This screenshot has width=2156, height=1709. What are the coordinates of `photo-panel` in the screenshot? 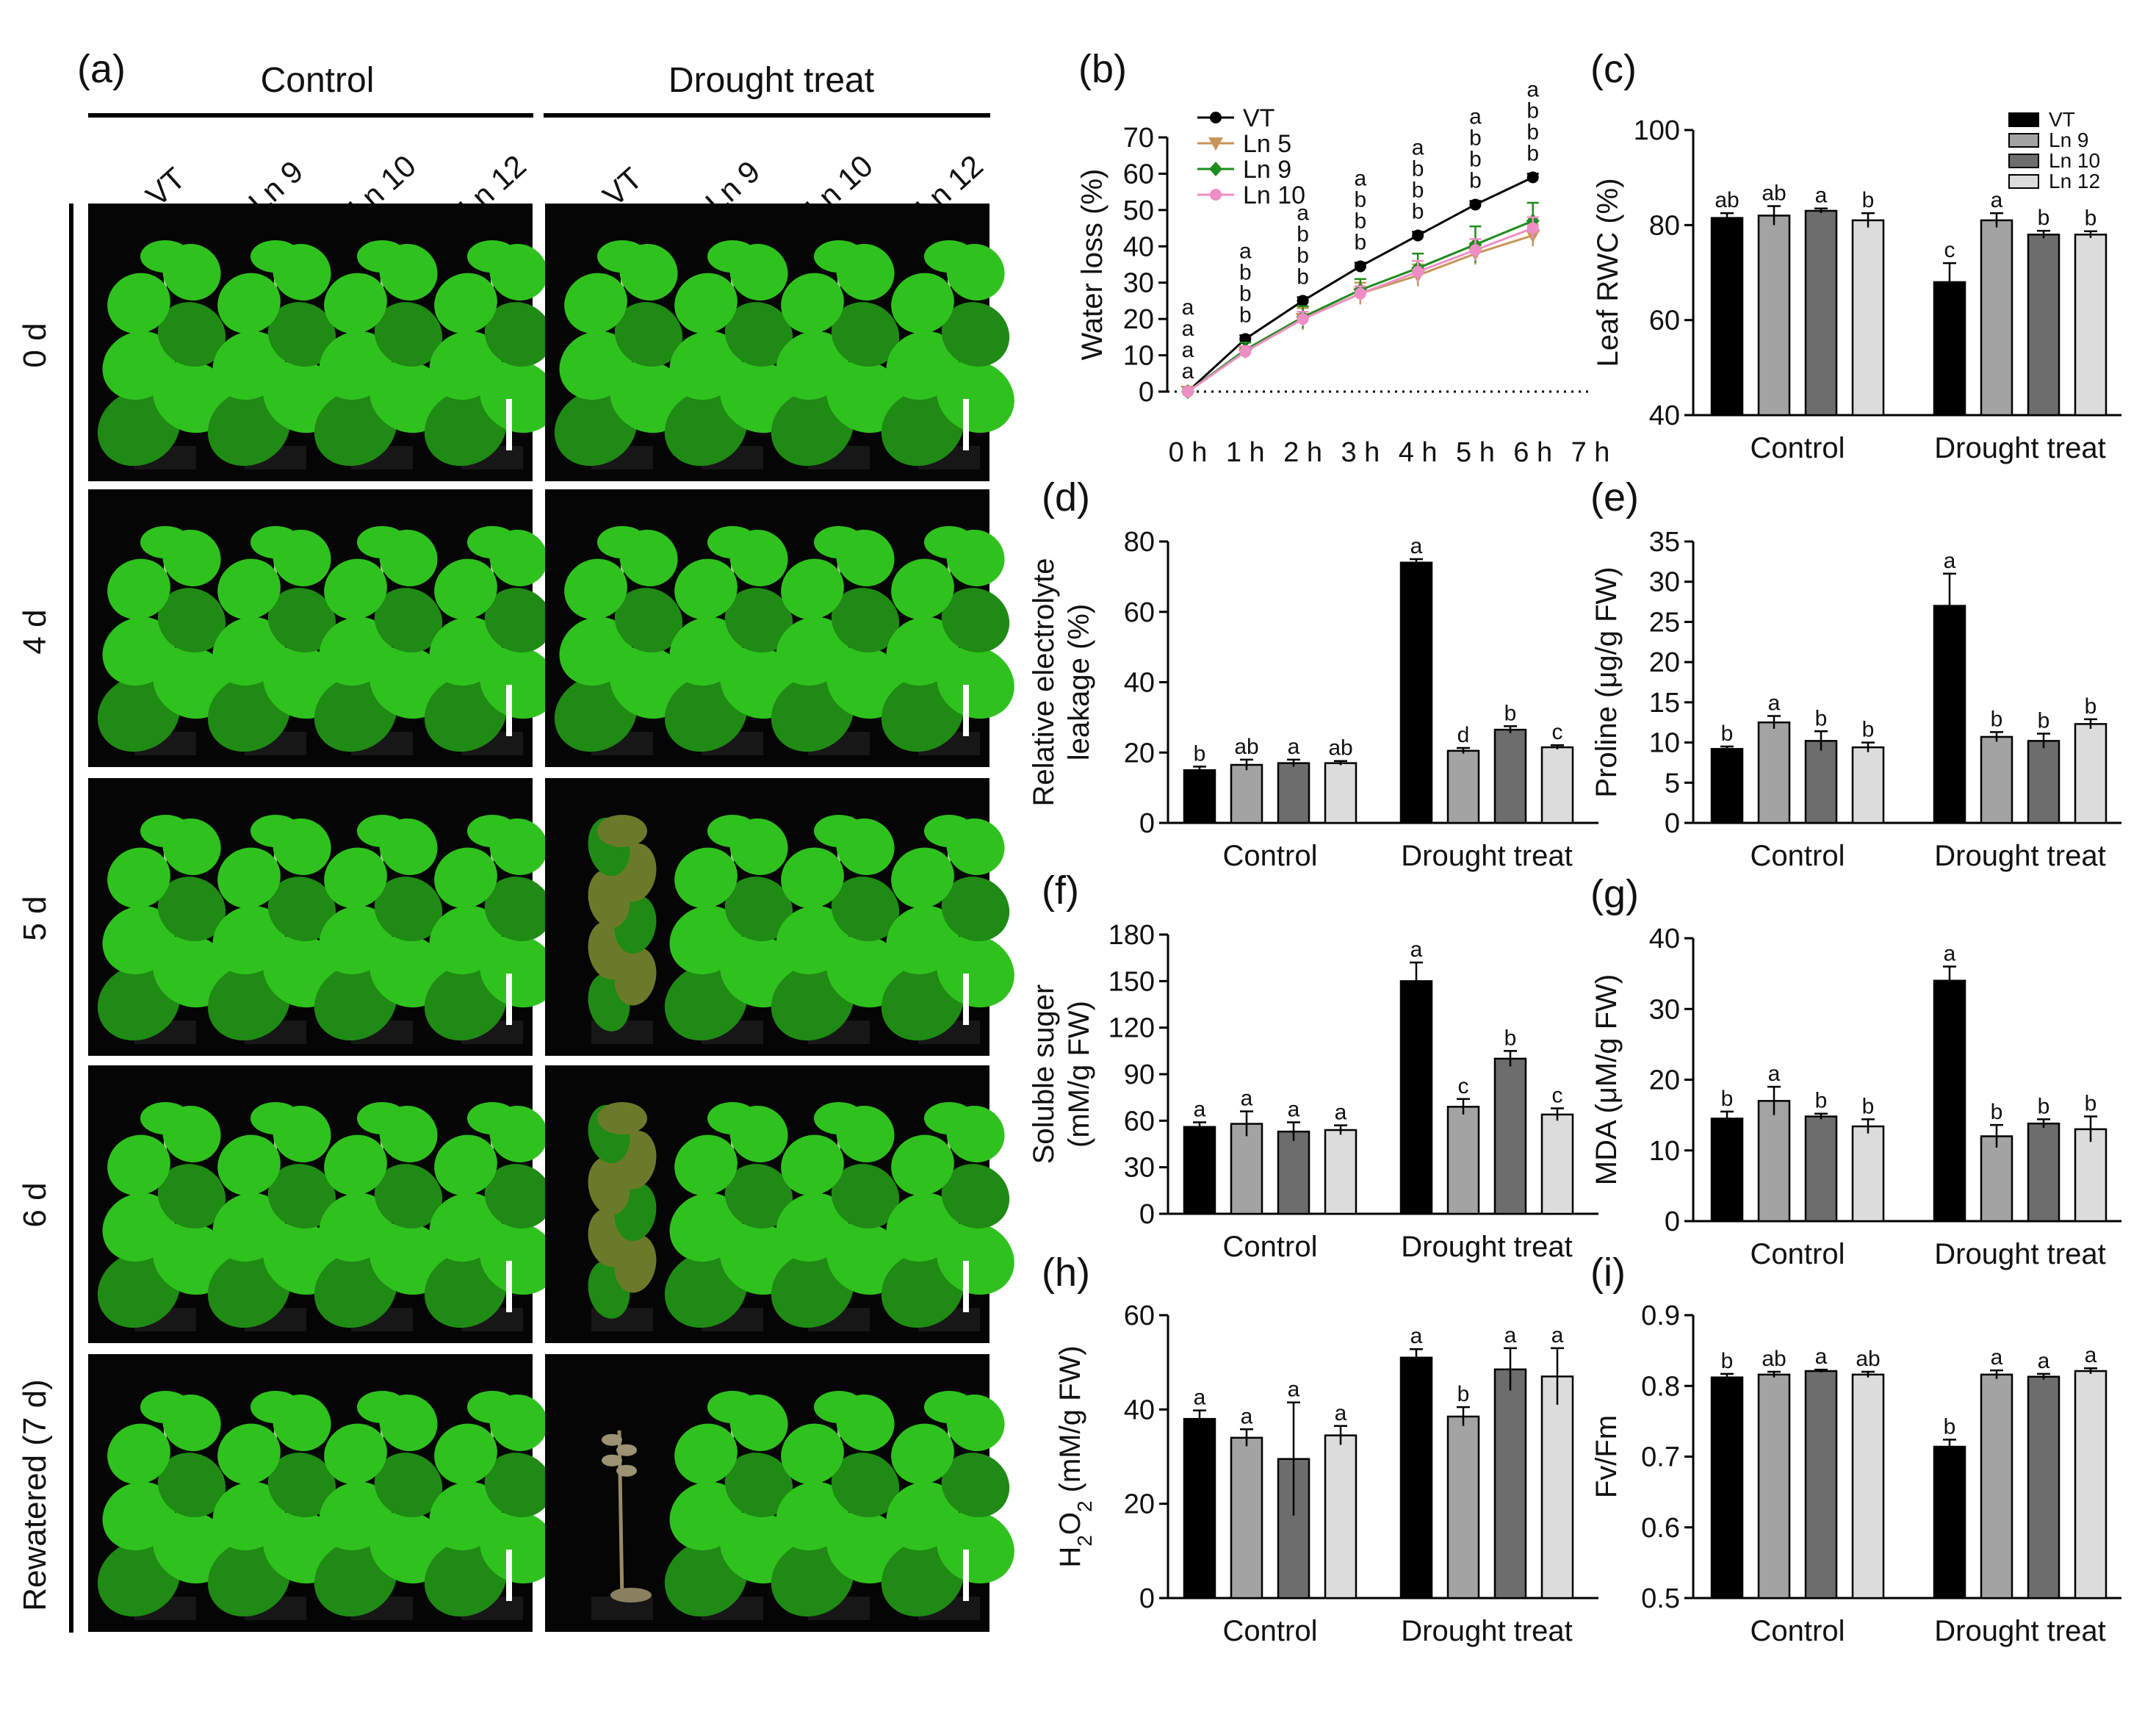 It's located at (779, 1493).